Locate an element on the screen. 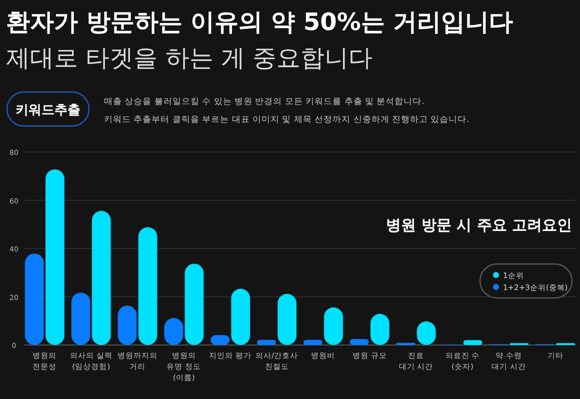 Image resolution: width=580 pixels, height=399 pixels. annotation: 병원 방문 시 주요 고려요인 is located at coordinates (479, 225).